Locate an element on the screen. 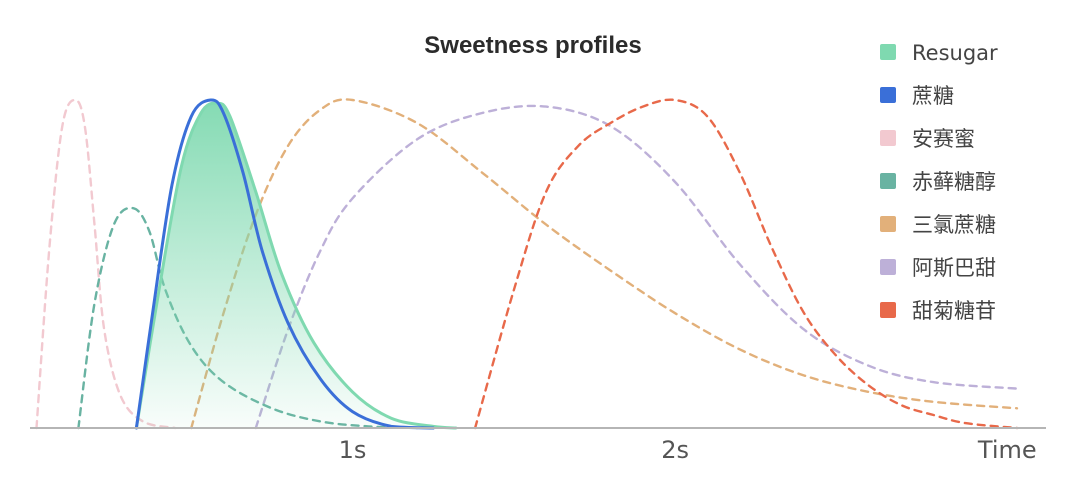 The image size is (1080, 486). x-tick-label-0: 1s is located at coordinates (353, 450).